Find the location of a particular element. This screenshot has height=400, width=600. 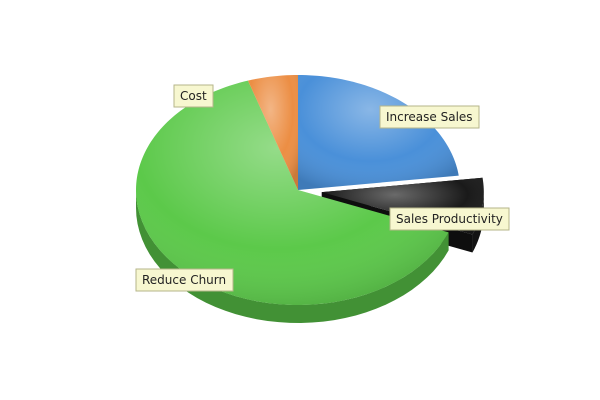

slice-cost is located at coordinates (272, 132).